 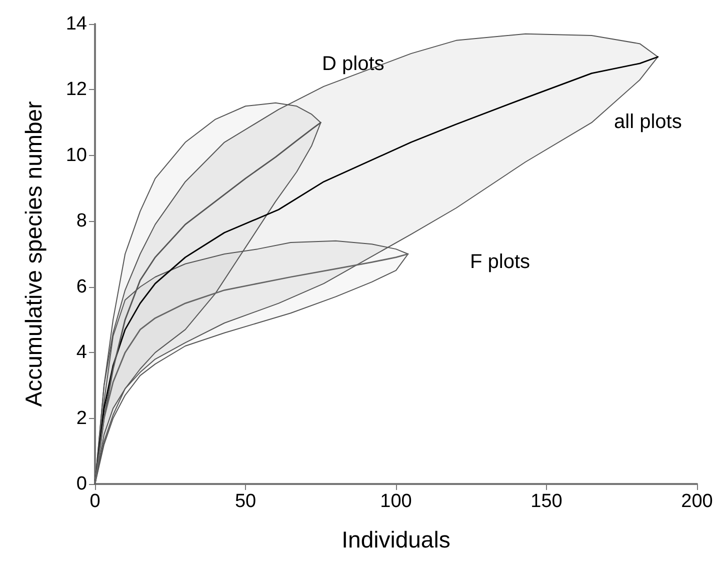 What do you see at coordinates (82, 353) in the screenshot?
I see `y-tick-label: 4` at bounding box center [82, 353].